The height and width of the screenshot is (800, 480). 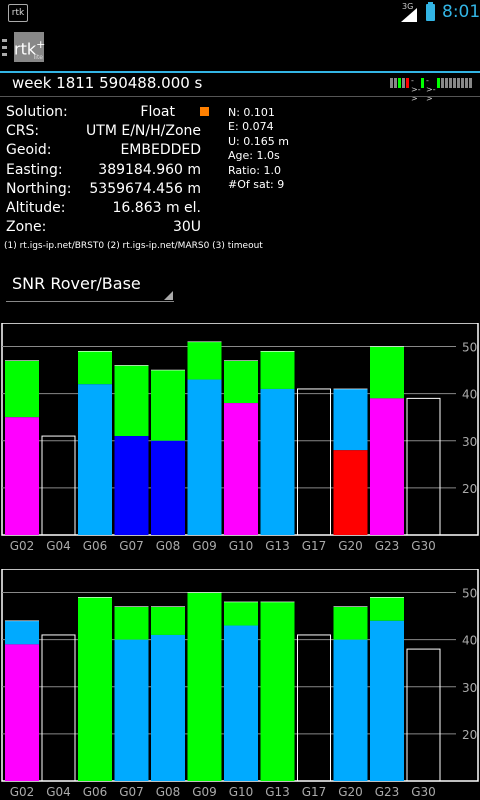 I want to click on x-tick-label: G23, so click(x=387, y=792).